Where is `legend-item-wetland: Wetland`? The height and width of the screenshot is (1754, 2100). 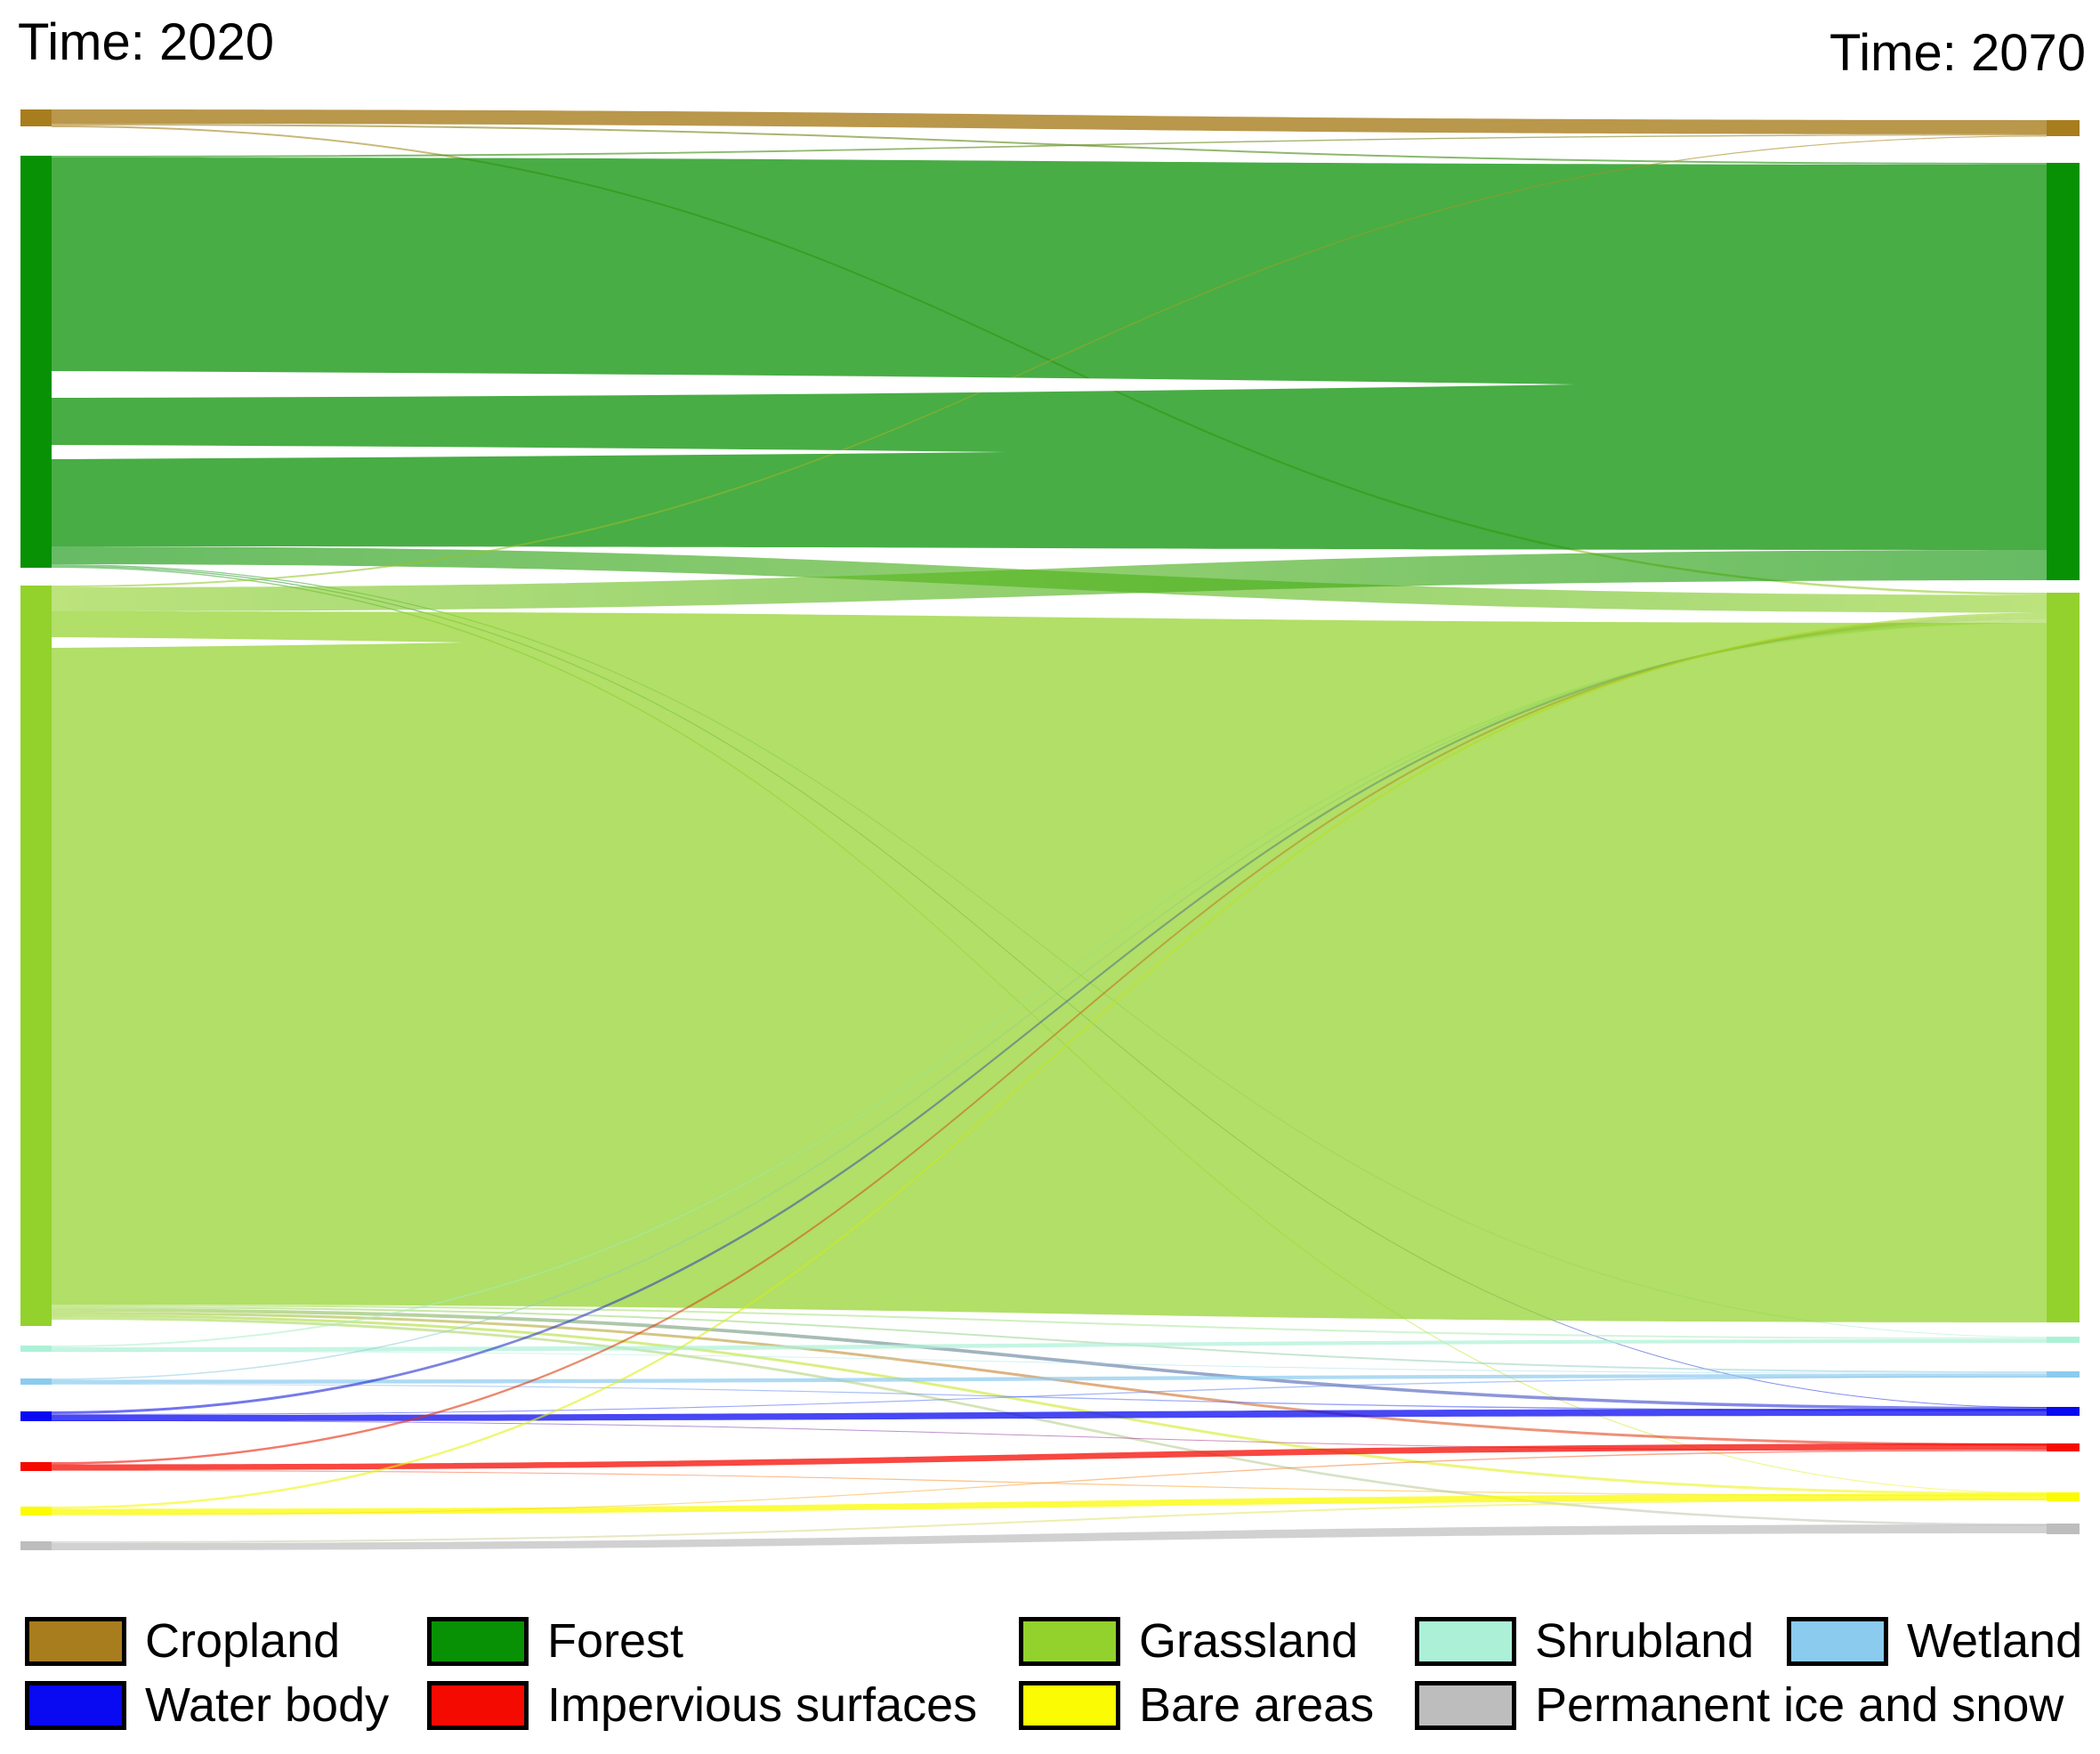
legend-item-wetland: Wetland is located at coordinates (1935, 1641).